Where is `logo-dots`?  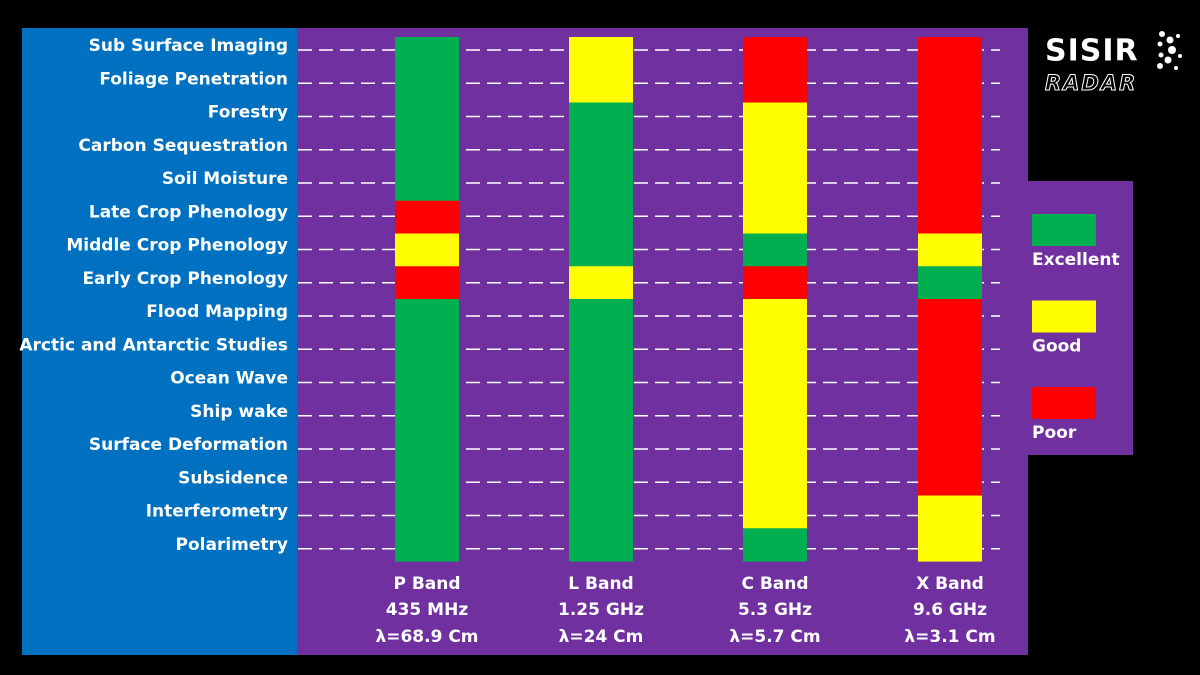 logo-dots is located at coordinates (1169, 50).